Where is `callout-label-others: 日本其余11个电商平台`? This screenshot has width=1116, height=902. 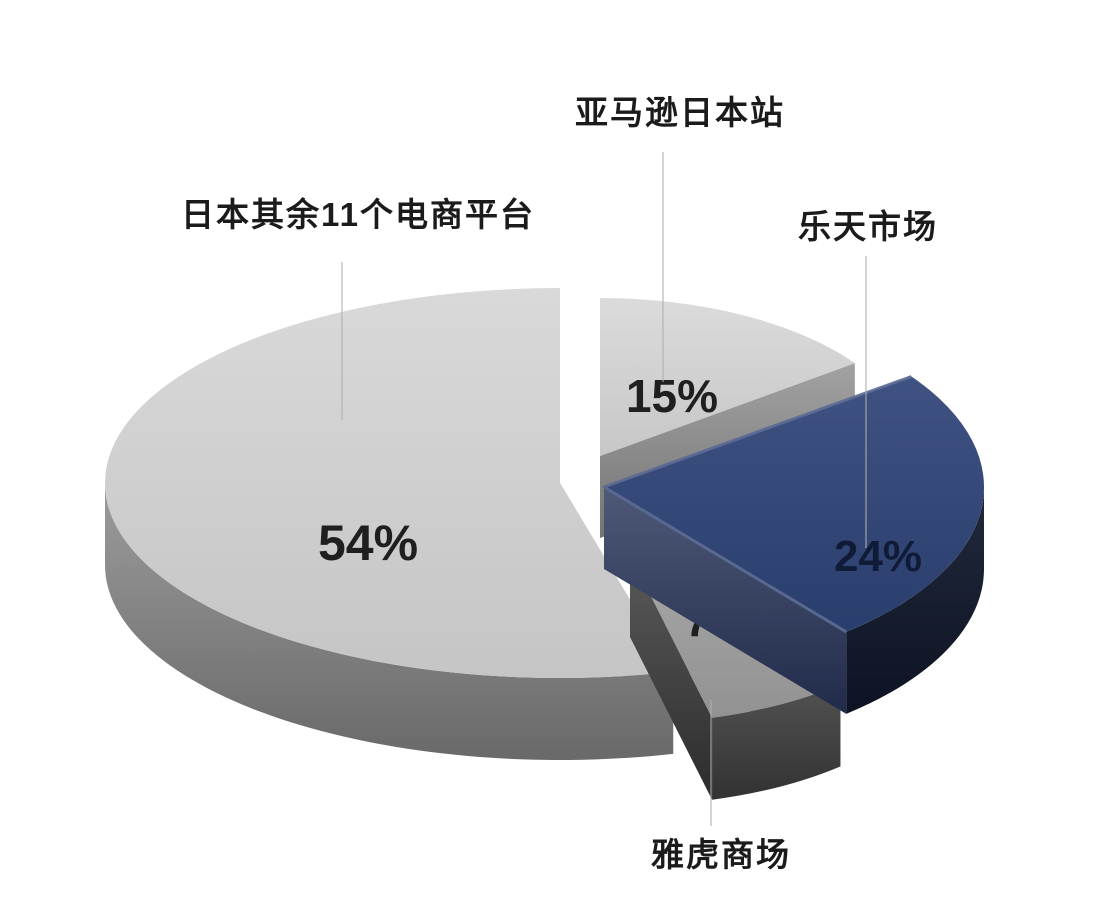 callout-label-others: 日本其余11个电商平台 is located at coordinates (358, 214).